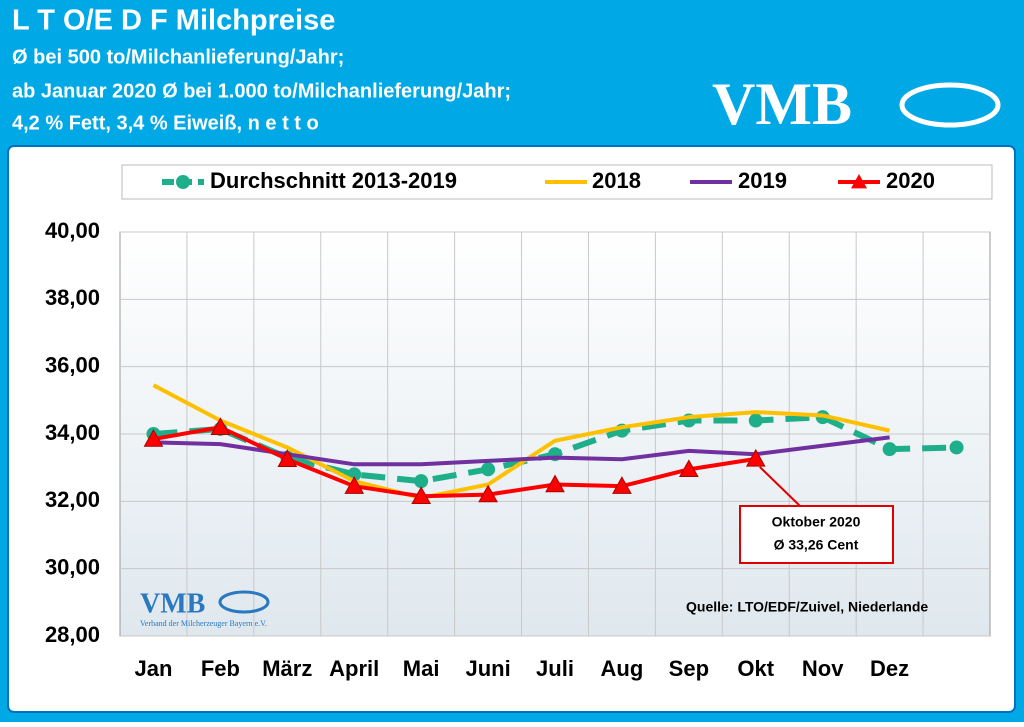 The image size is (1024, 727). Describe the element at coordinates (555, 668) in the screenshot. I see `x-tick-label: Juli` at that location.